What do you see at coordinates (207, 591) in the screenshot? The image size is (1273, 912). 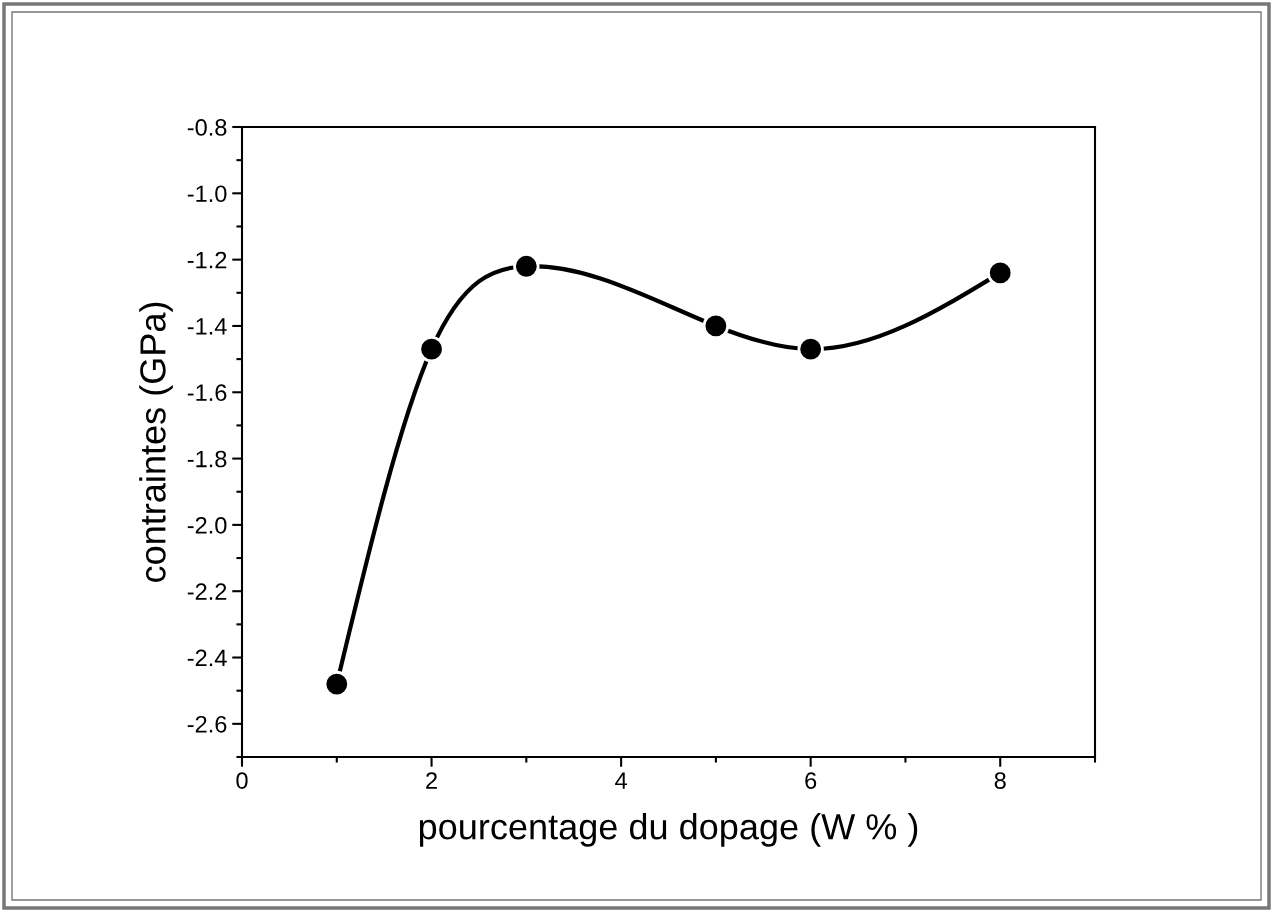 I see `y-tick-label: -2.2` at bounding box center [207, 591].